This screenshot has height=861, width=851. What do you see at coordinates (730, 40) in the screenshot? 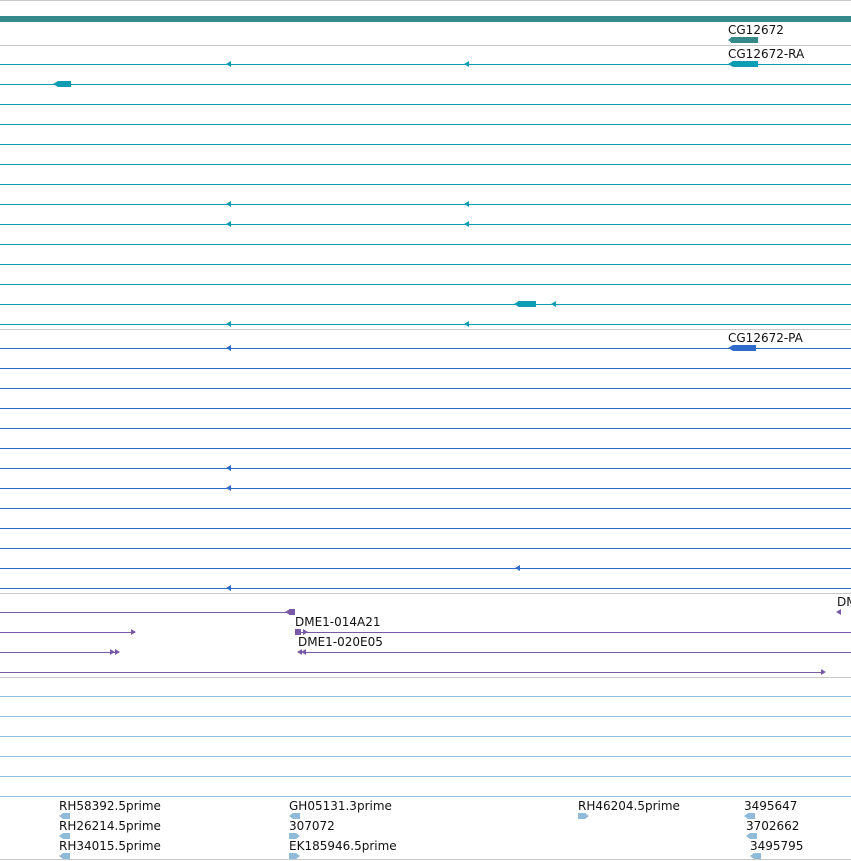
I see `gene-strand-arrow` at bounding box center [730, 40].